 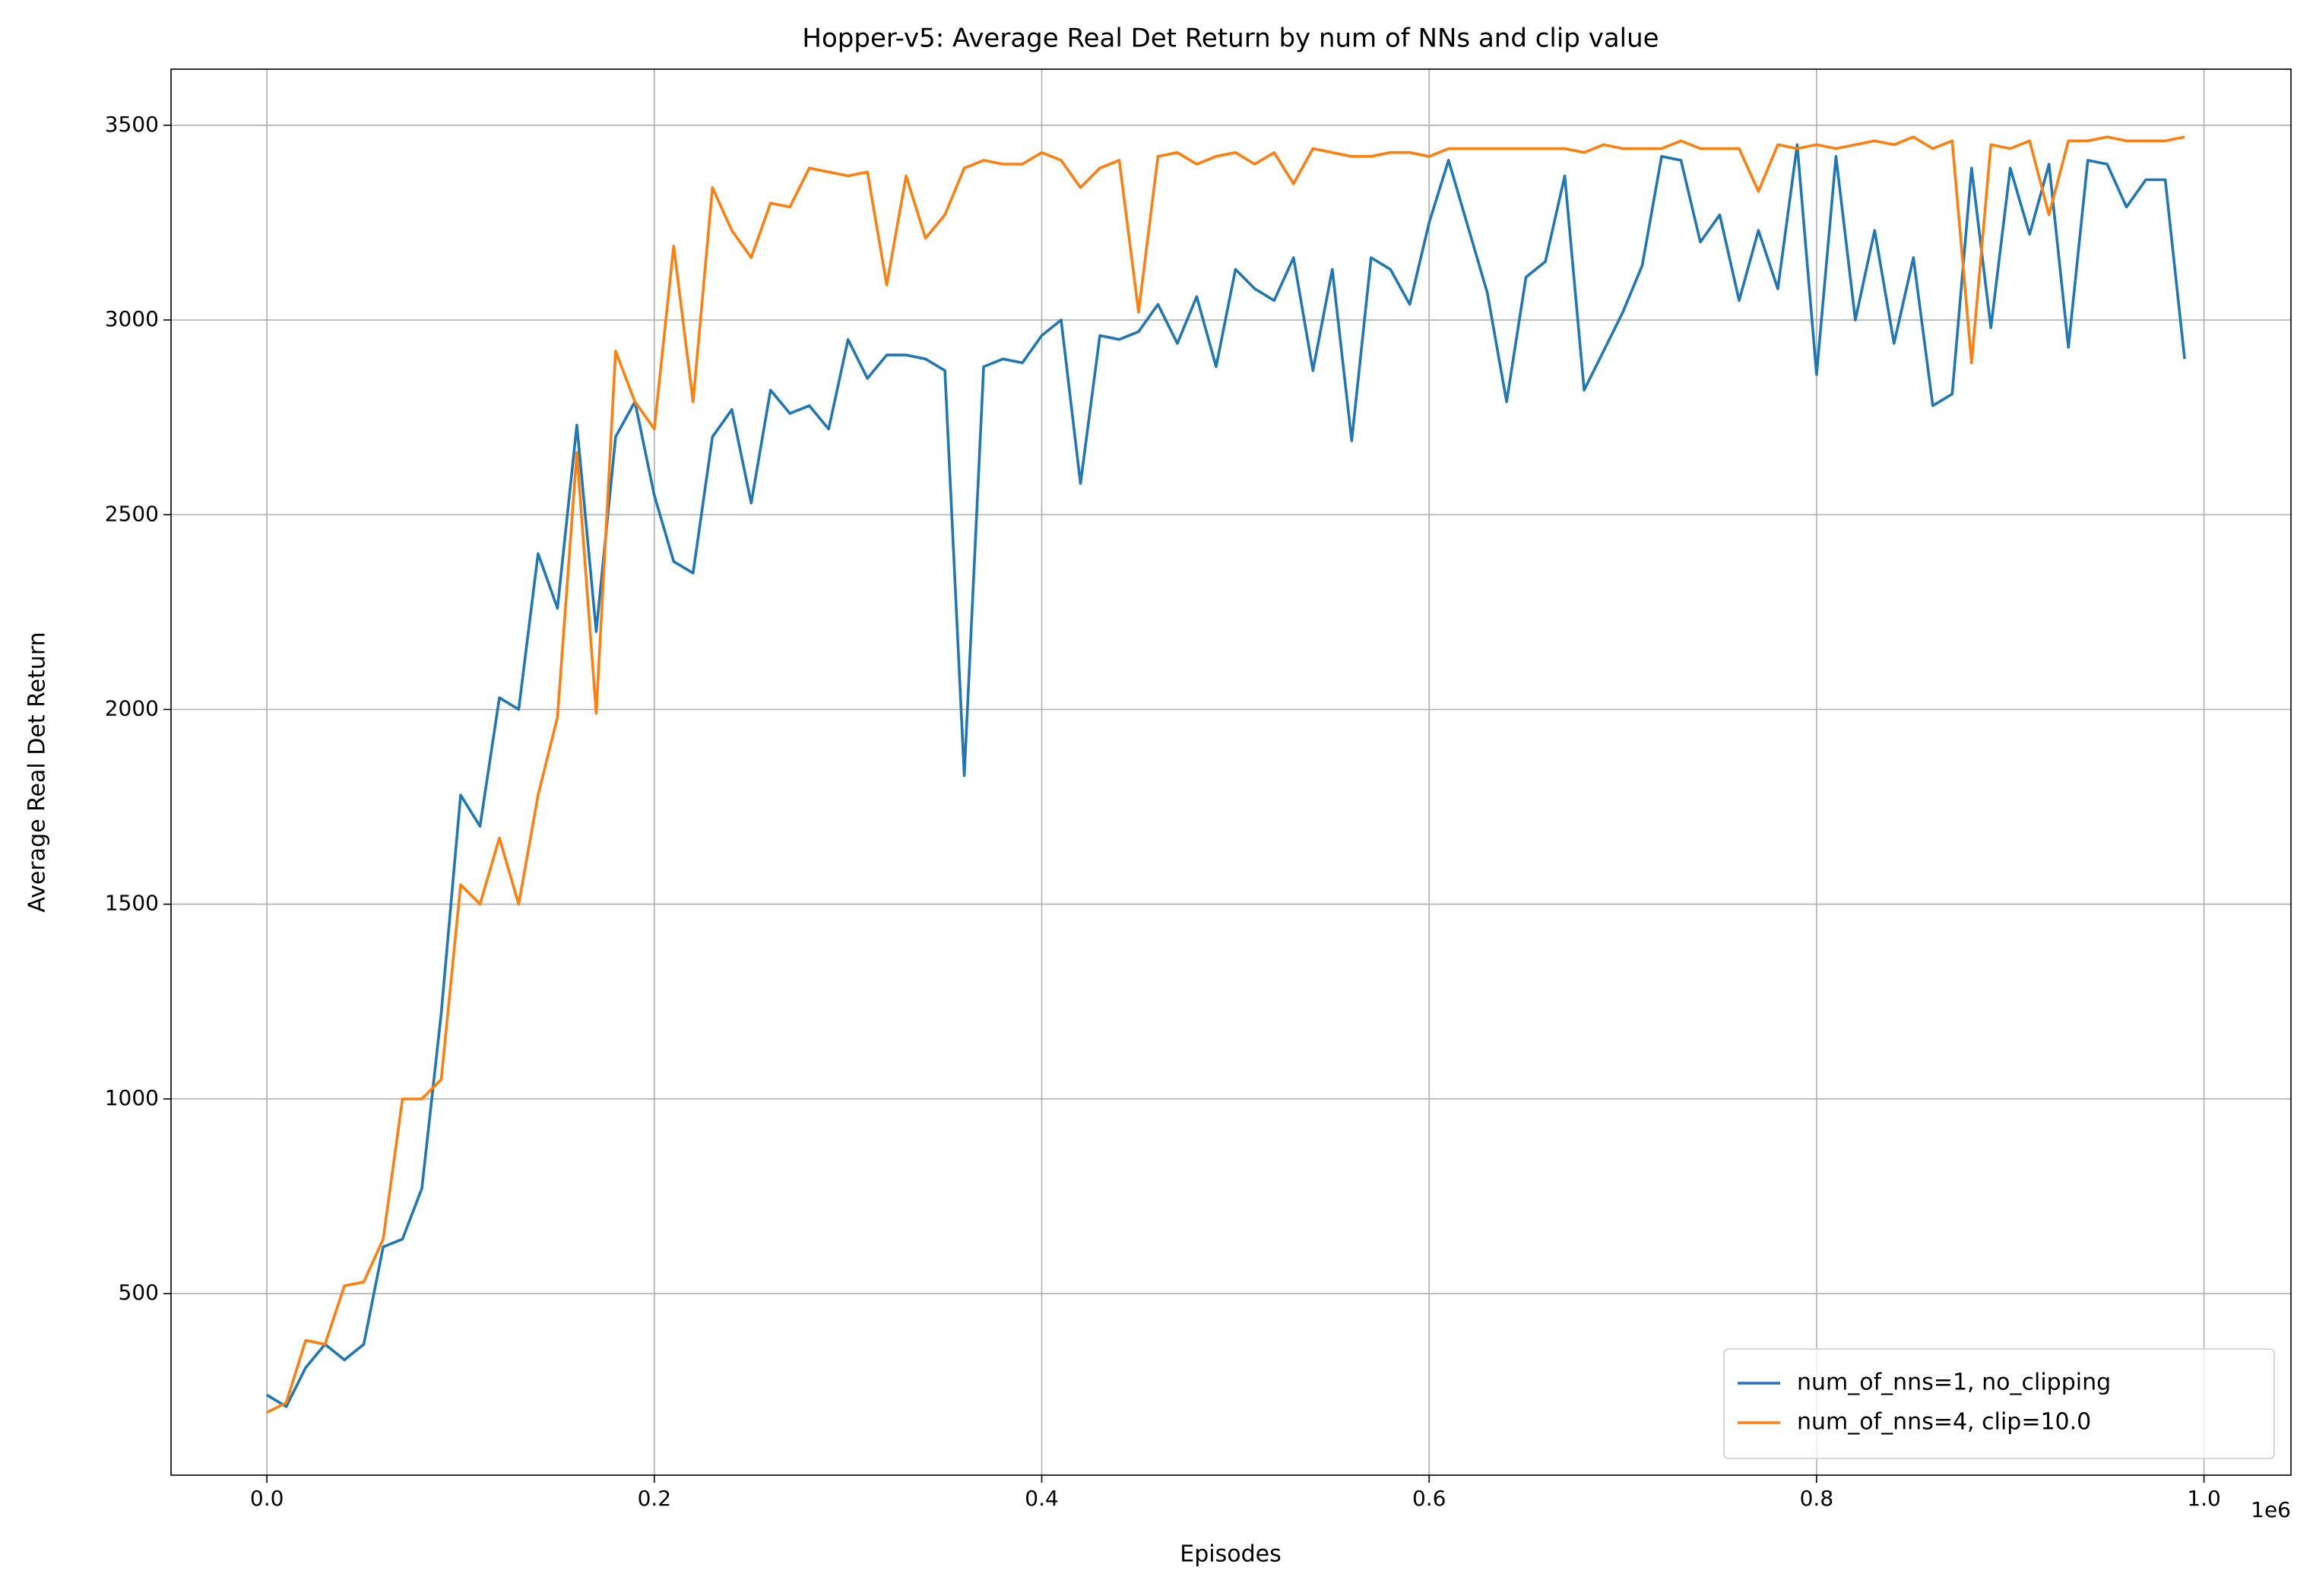 What do you see at coordinates (267, 1498) in the screenshot?
I see `x-tick-label: 0.0` at bounding box center [267, 1498].